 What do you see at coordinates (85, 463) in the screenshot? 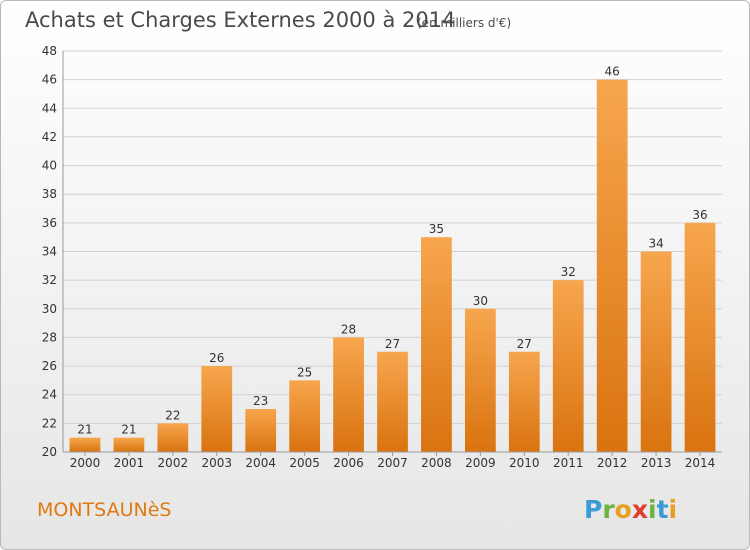
I see `x-tick-label: 2000` at bounding box center [85, 463].